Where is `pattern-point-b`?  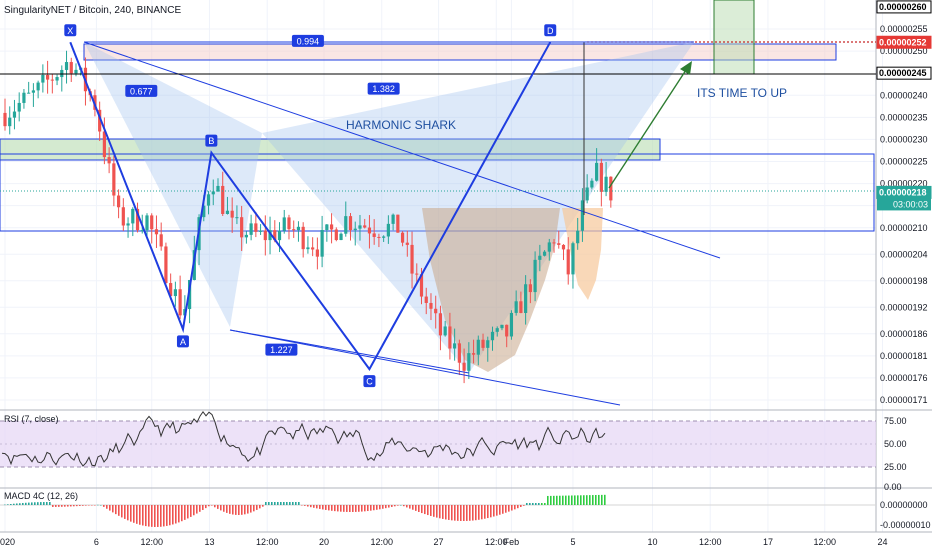
pattern-point-b is located at coordinates (211, 140).